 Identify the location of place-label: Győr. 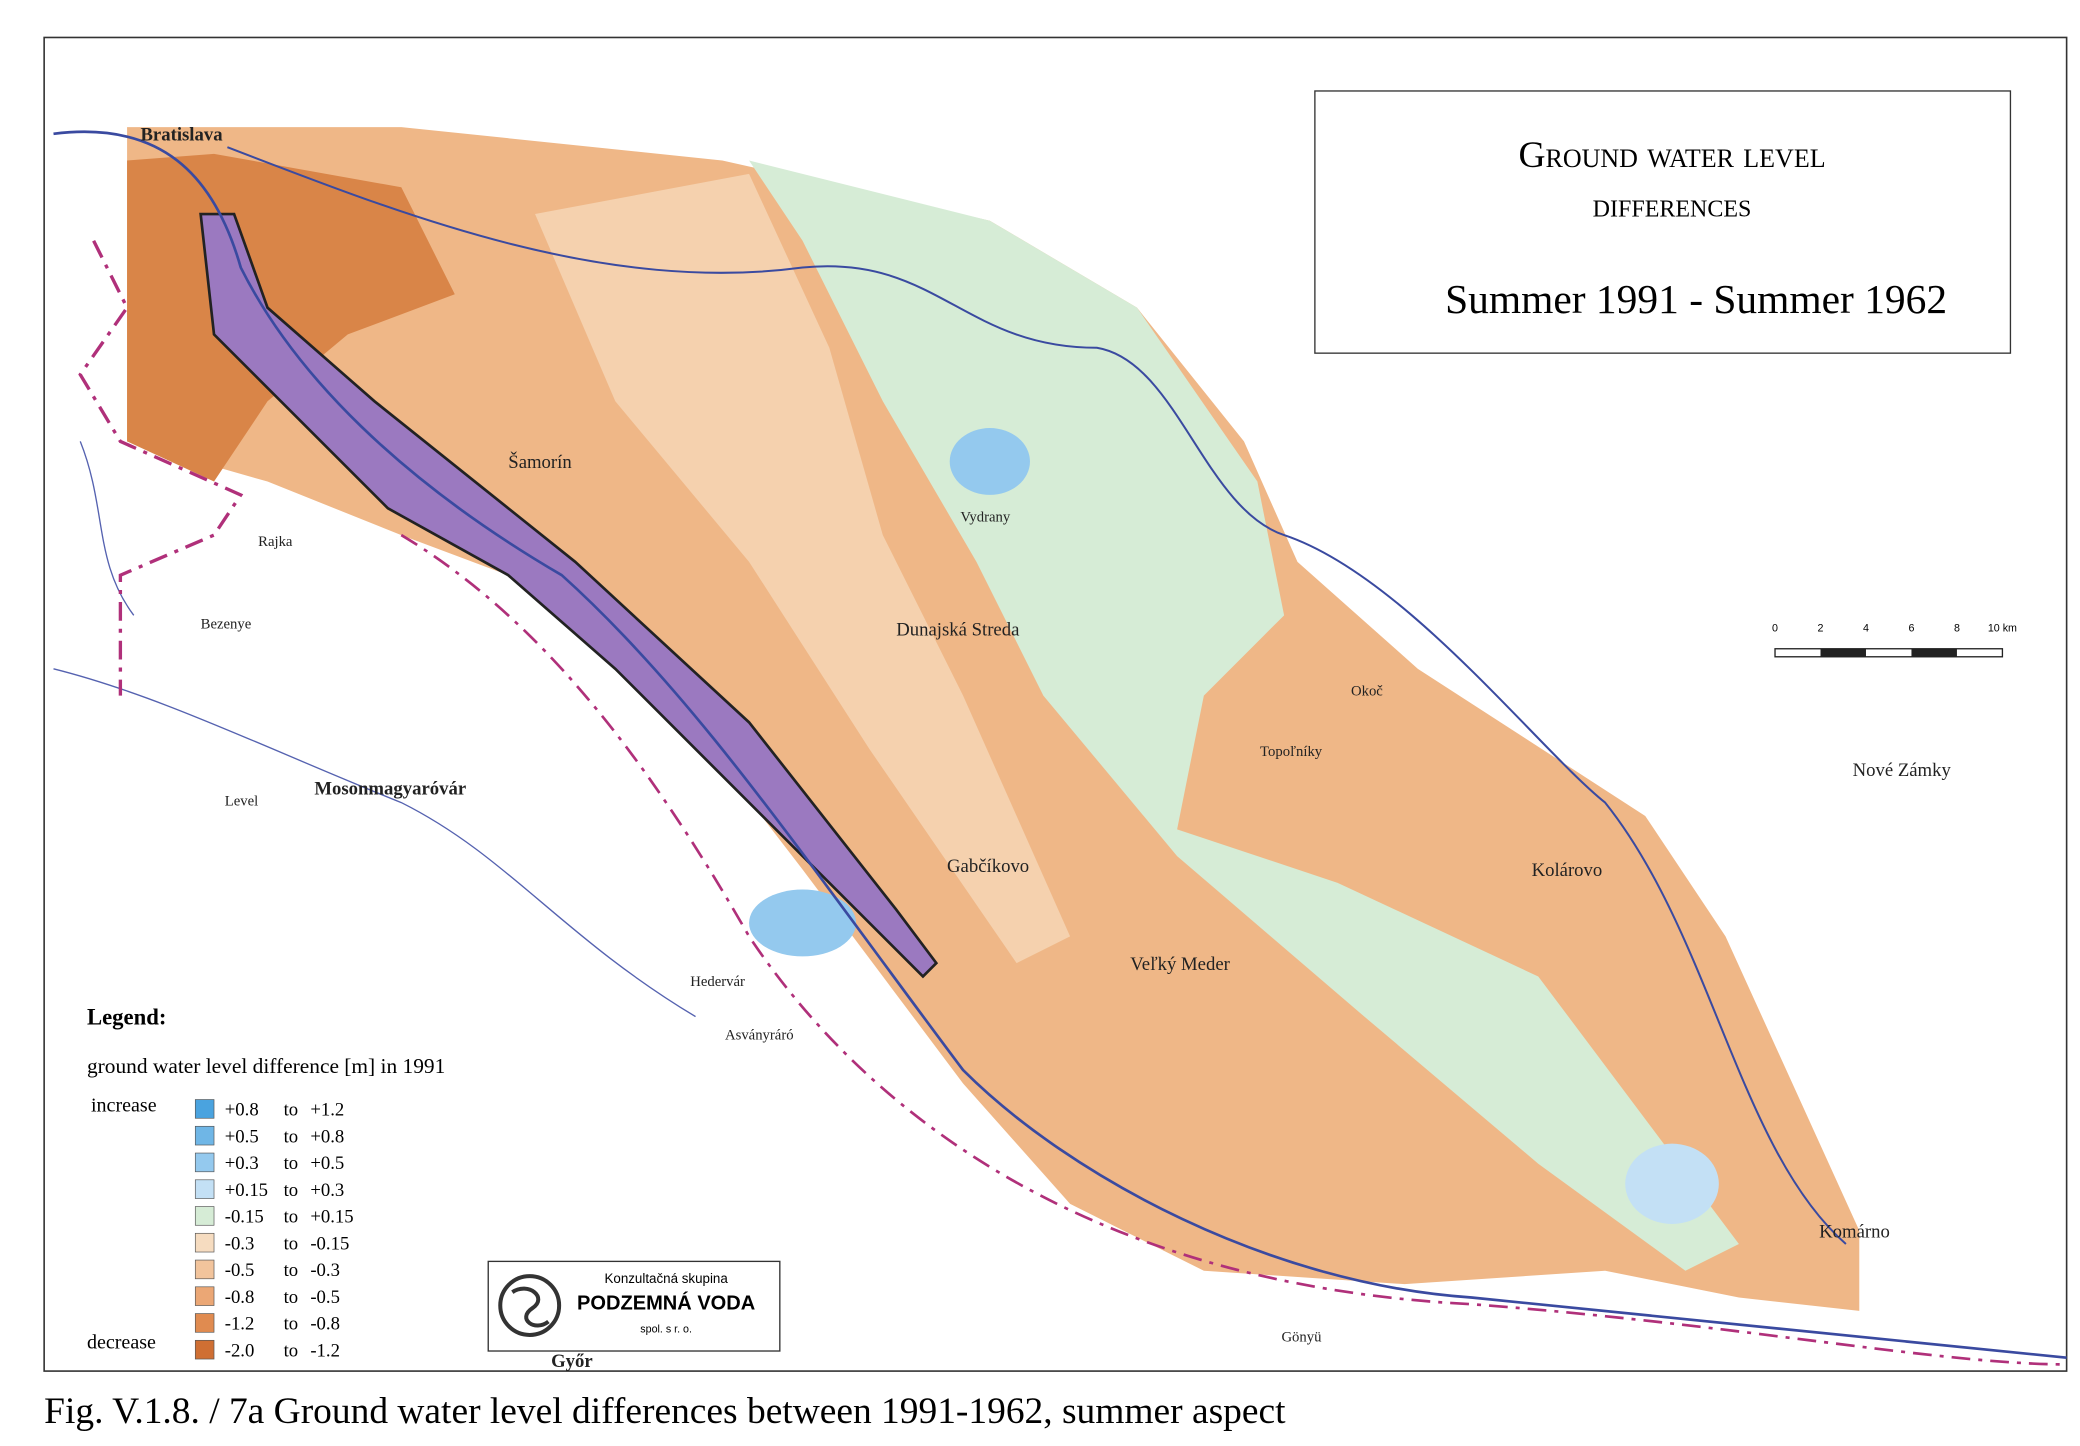
(572, 1361).